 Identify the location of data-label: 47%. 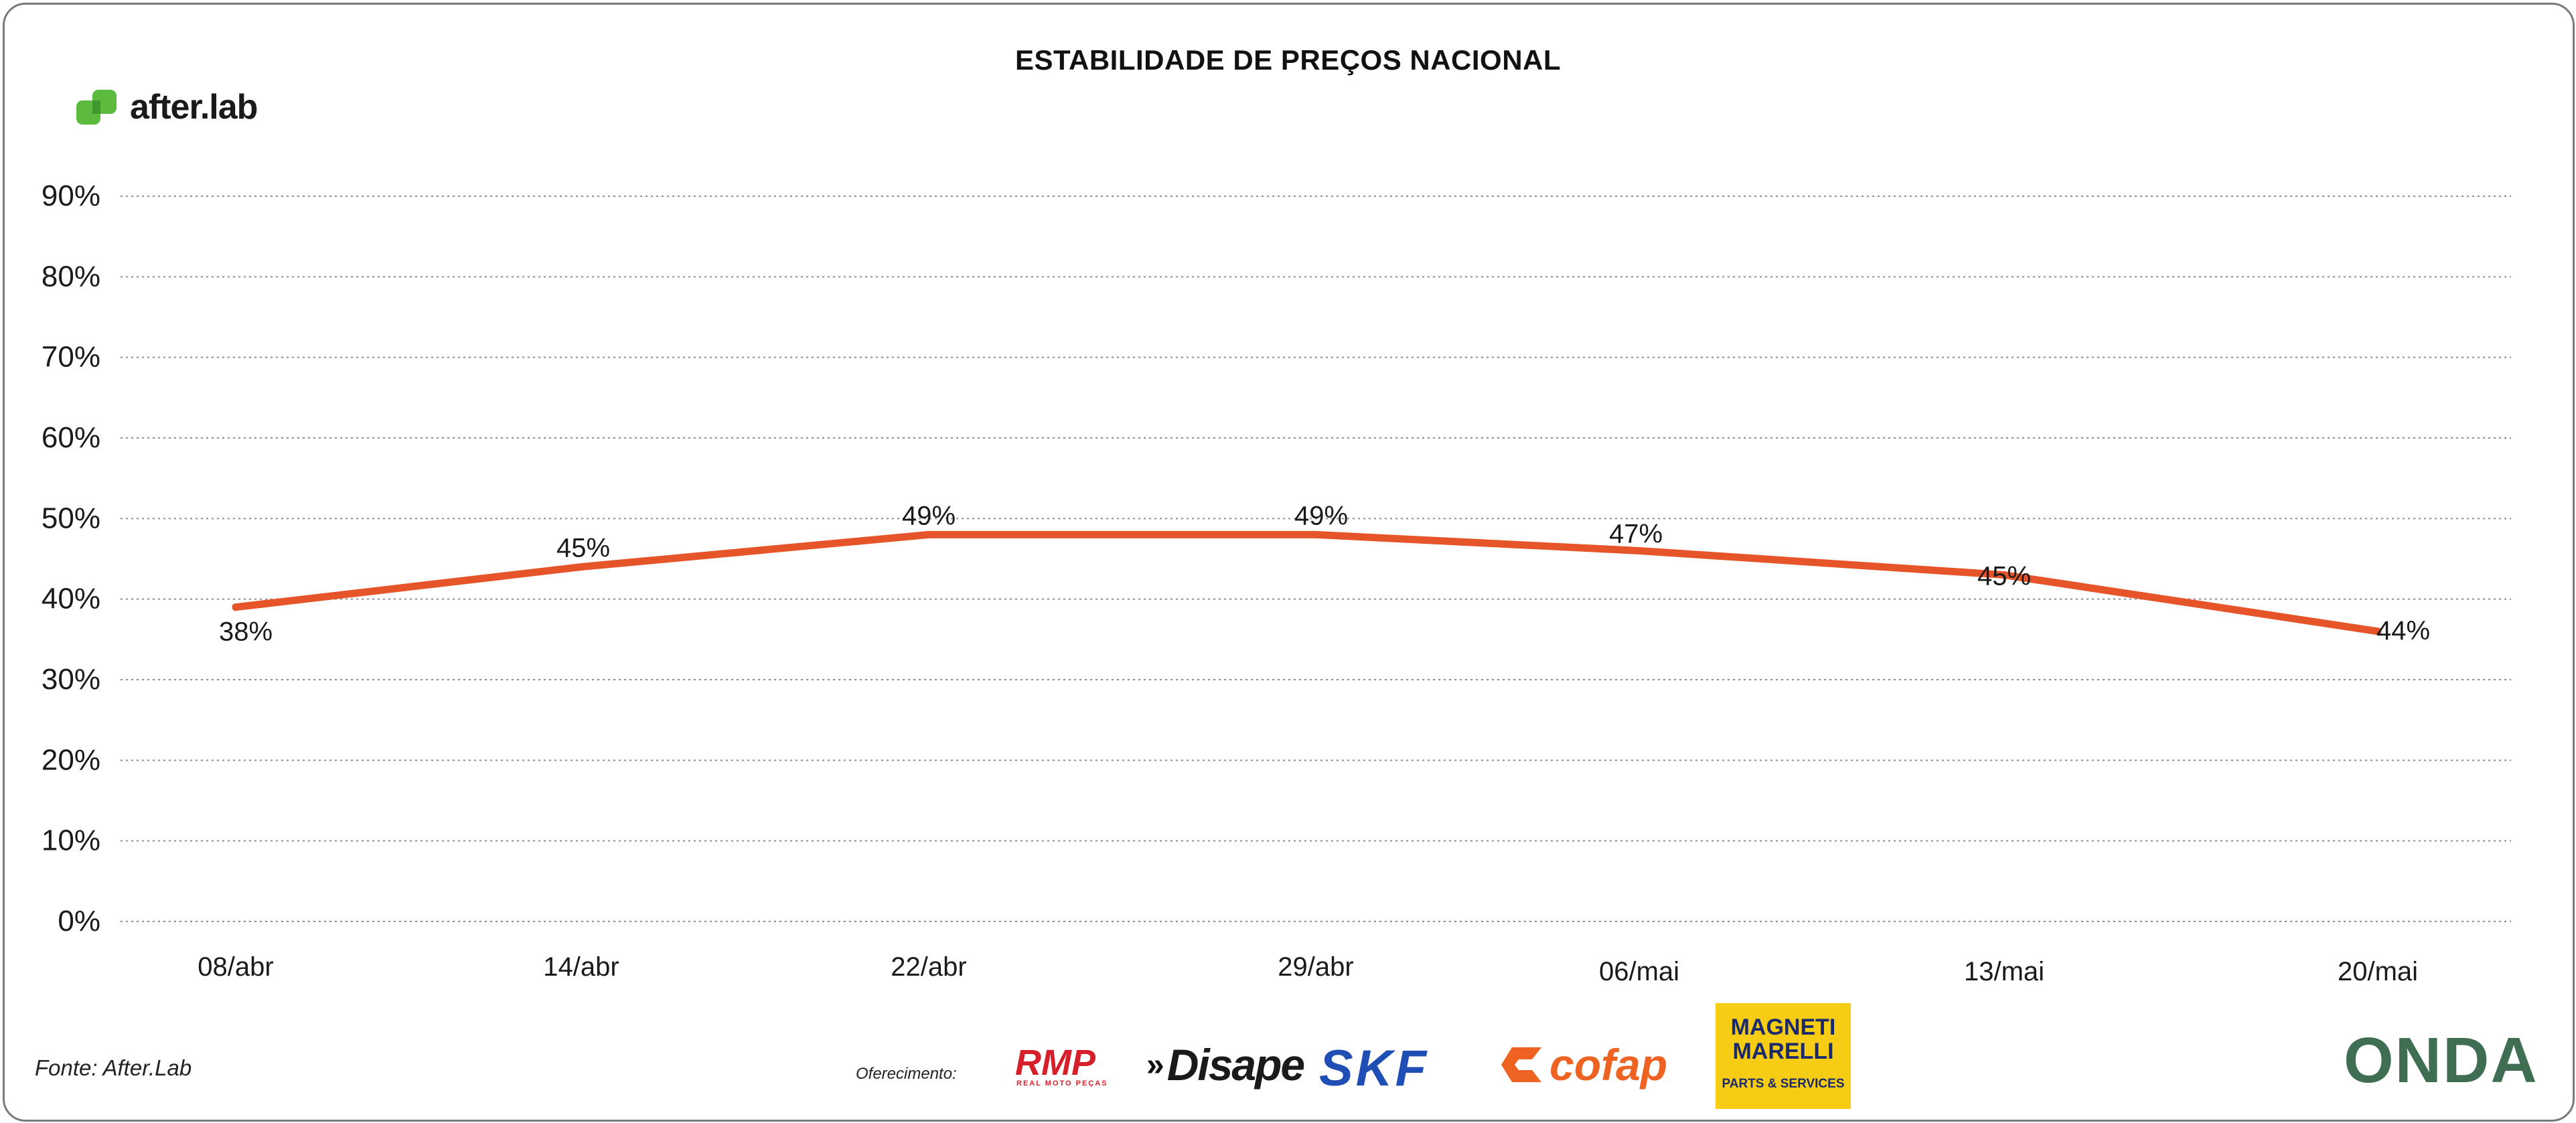
(1636, 533).